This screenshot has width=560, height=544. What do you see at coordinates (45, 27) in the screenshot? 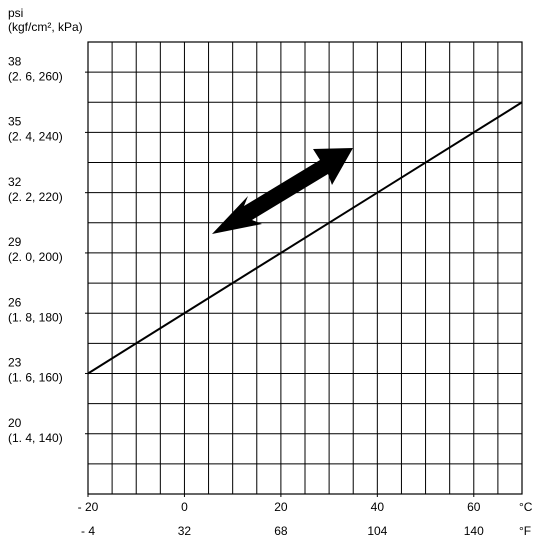
I see `y-axis-units: (kgf/cm², kPa)` at bounding box center [45, 27].